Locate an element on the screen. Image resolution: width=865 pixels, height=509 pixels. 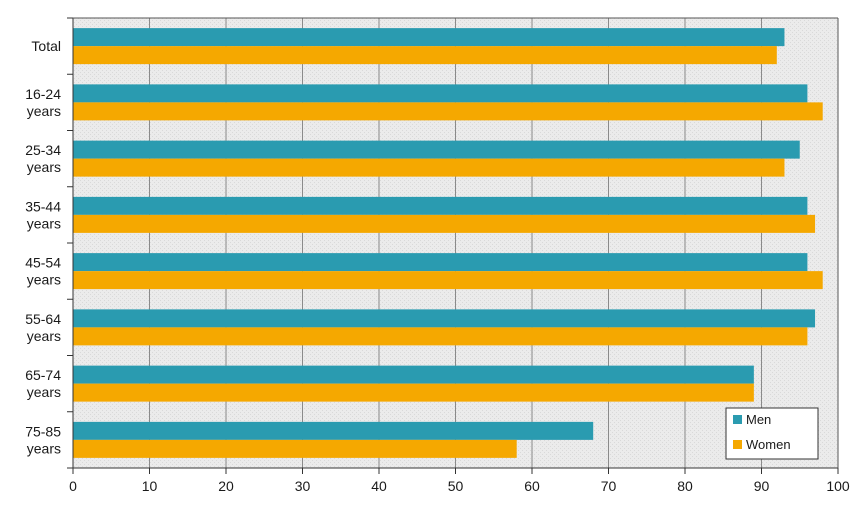
x-tick-label: 50 is located at coordinates (456, 486).